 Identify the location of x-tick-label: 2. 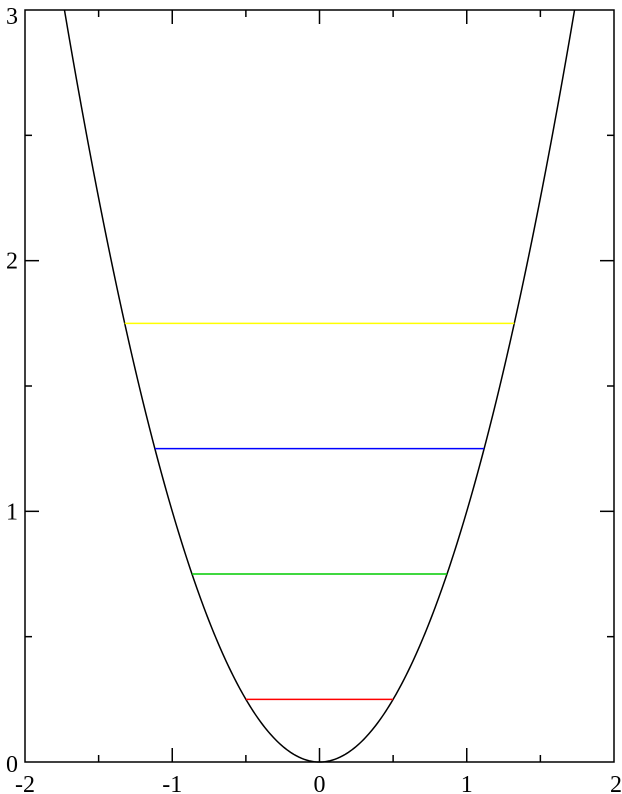
(616, 783).